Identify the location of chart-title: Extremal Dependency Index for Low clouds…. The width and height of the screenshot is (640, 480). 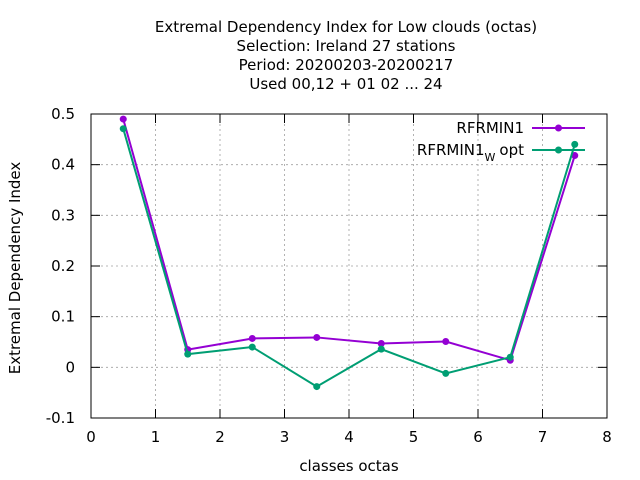
(346, 55).